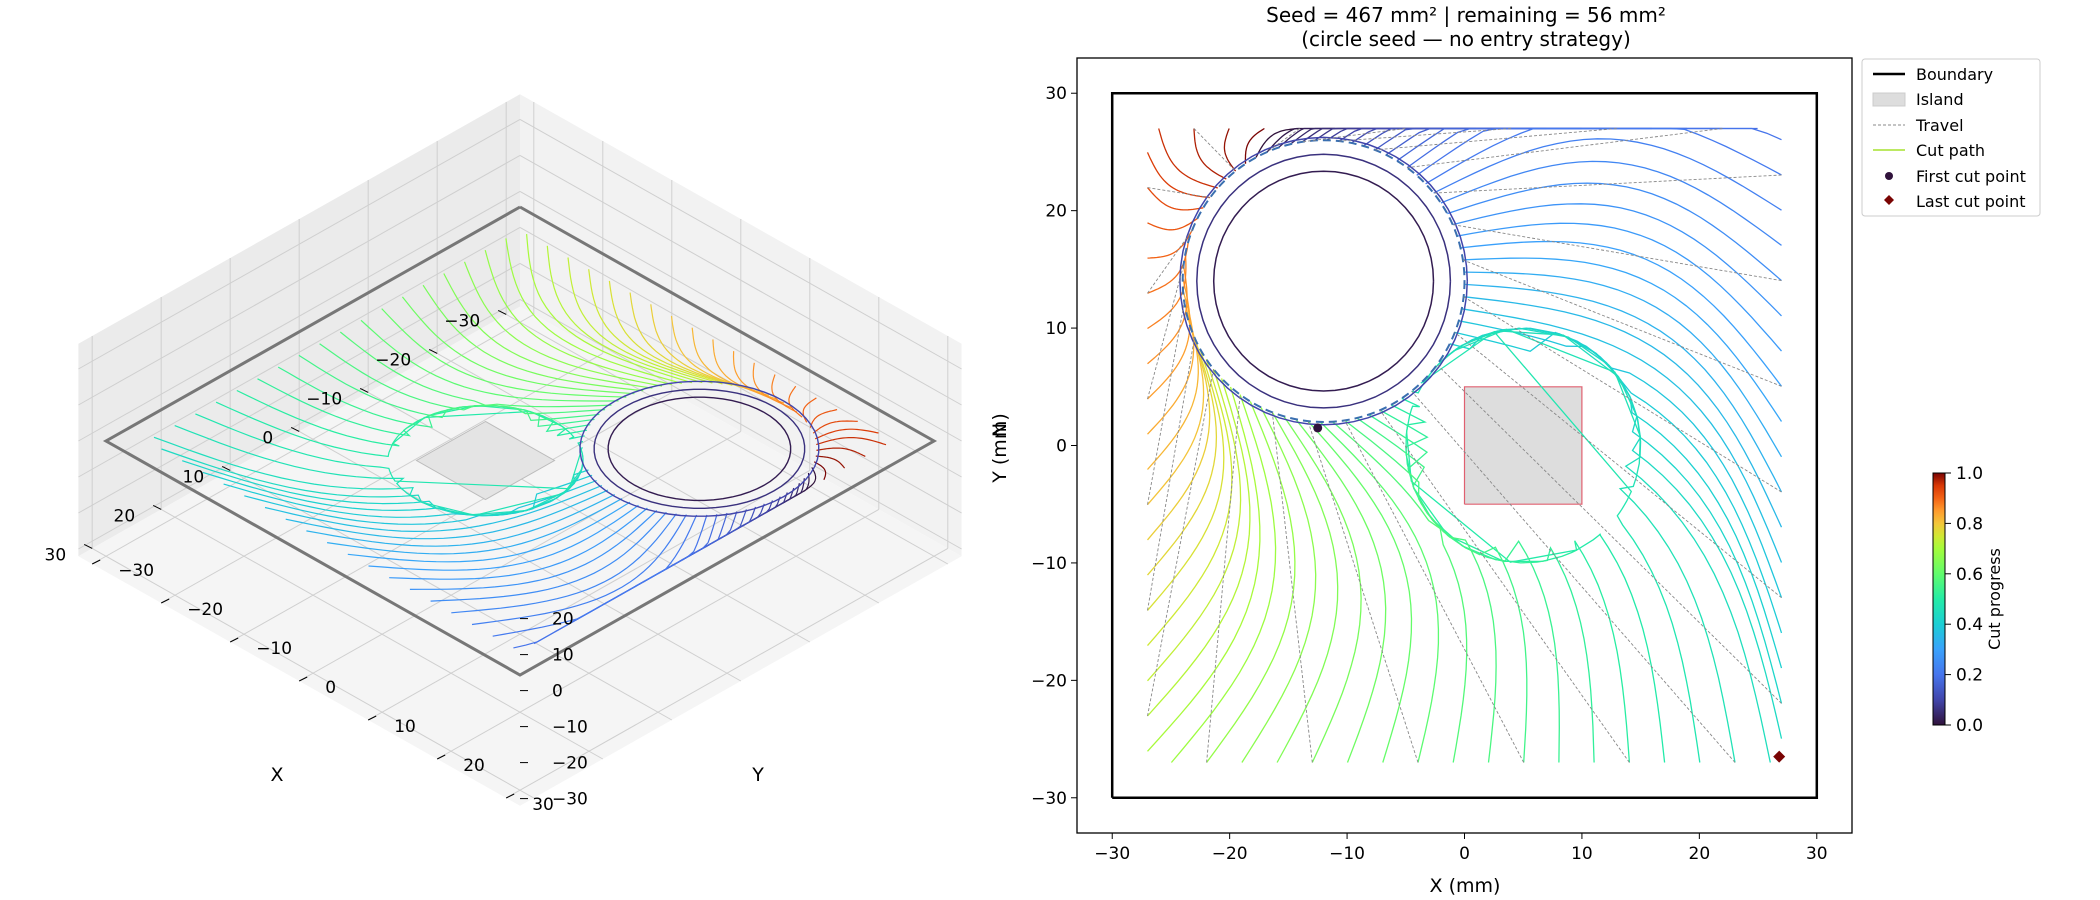 This screenshot has width=2100, height=900. Describe the element at coordinates (563, 656) in the screenshot. I see `z-tick-label-3d: 10` at that location.